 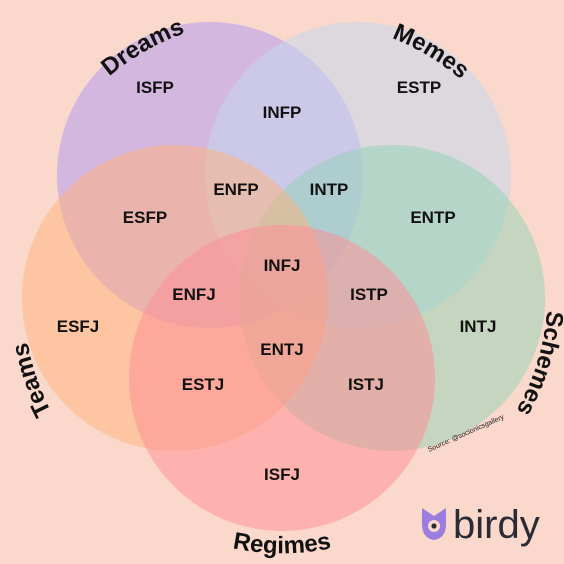 What do you see at coordinates (329, 189) in the screenshot?
I see `region-intp: INTP` at bounding box center [329, 189].